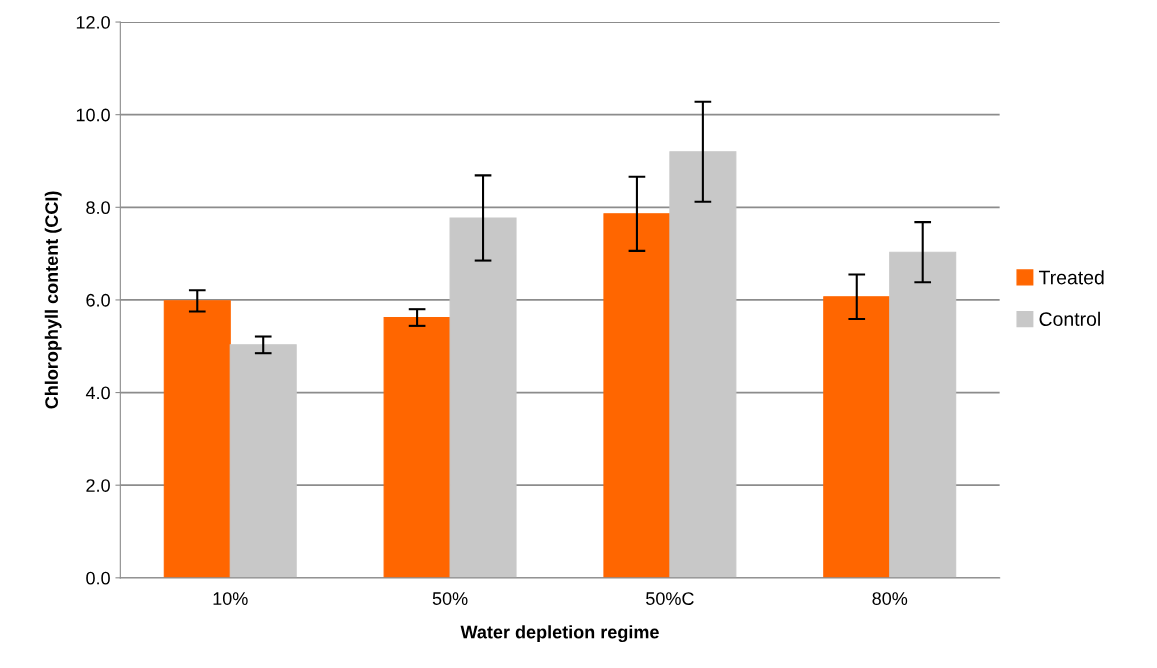 This screenshot has width=1157, height=668. I want to click on x-tick-label: 50%, so click(450, 598).